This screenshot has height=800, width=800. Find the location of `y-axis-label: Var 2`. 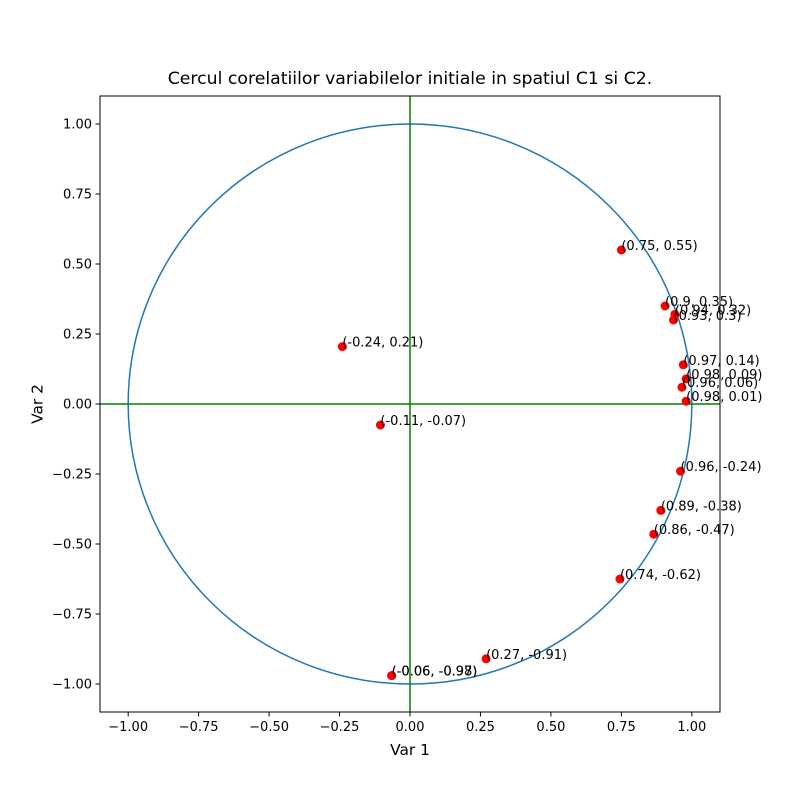

y-axis-label: Var 2 is located at coordinates (38, 404).